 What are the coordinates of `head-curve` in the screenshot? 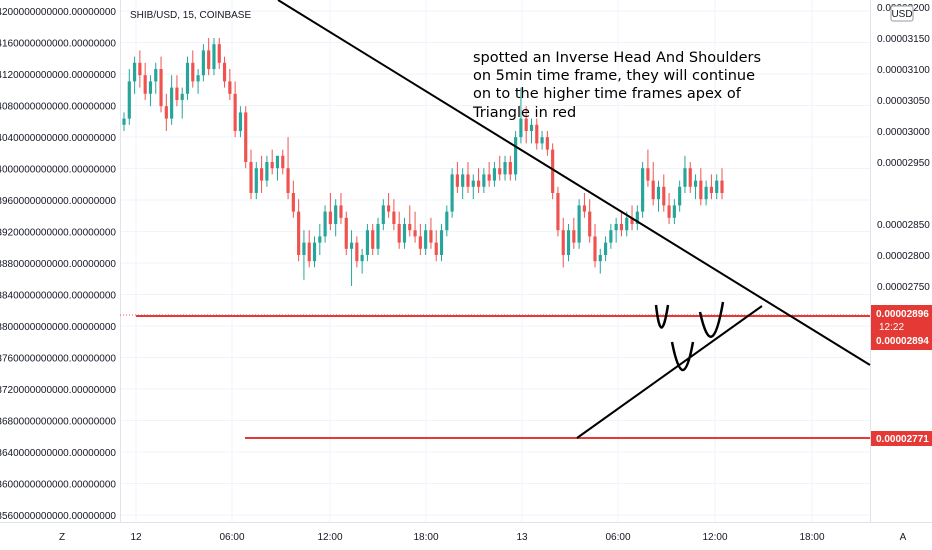 It's located at (682, 356).